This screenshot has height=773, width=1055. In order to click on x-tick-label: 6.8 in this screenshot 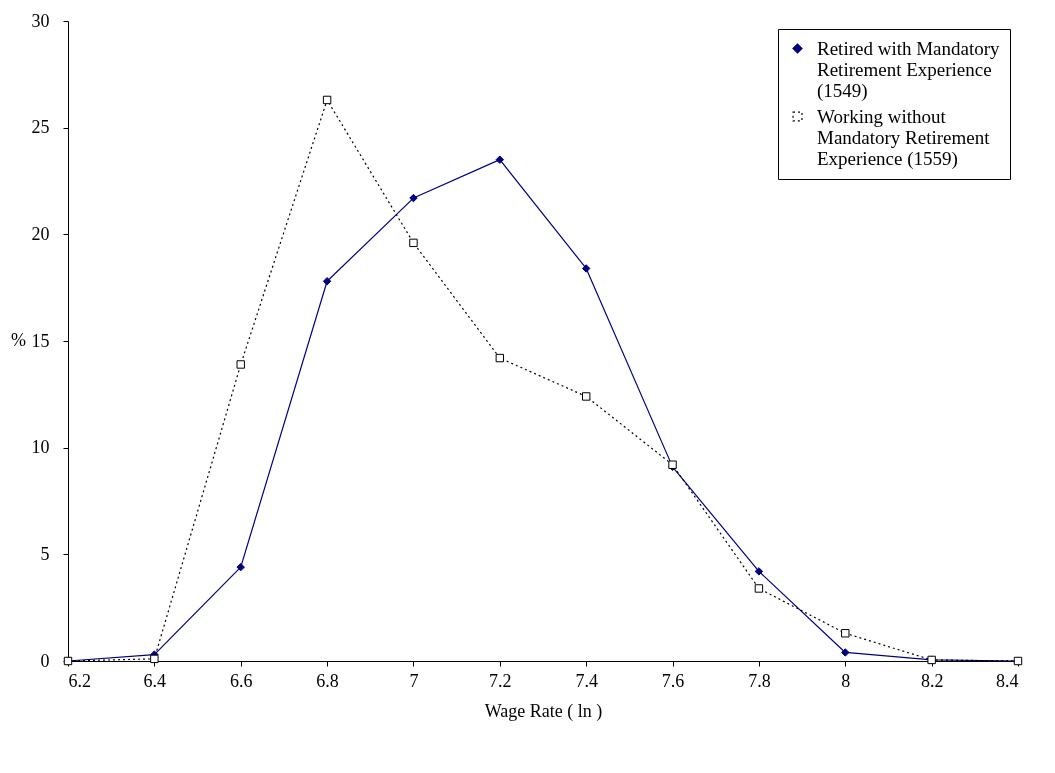, I will do `click(327, 680)`.